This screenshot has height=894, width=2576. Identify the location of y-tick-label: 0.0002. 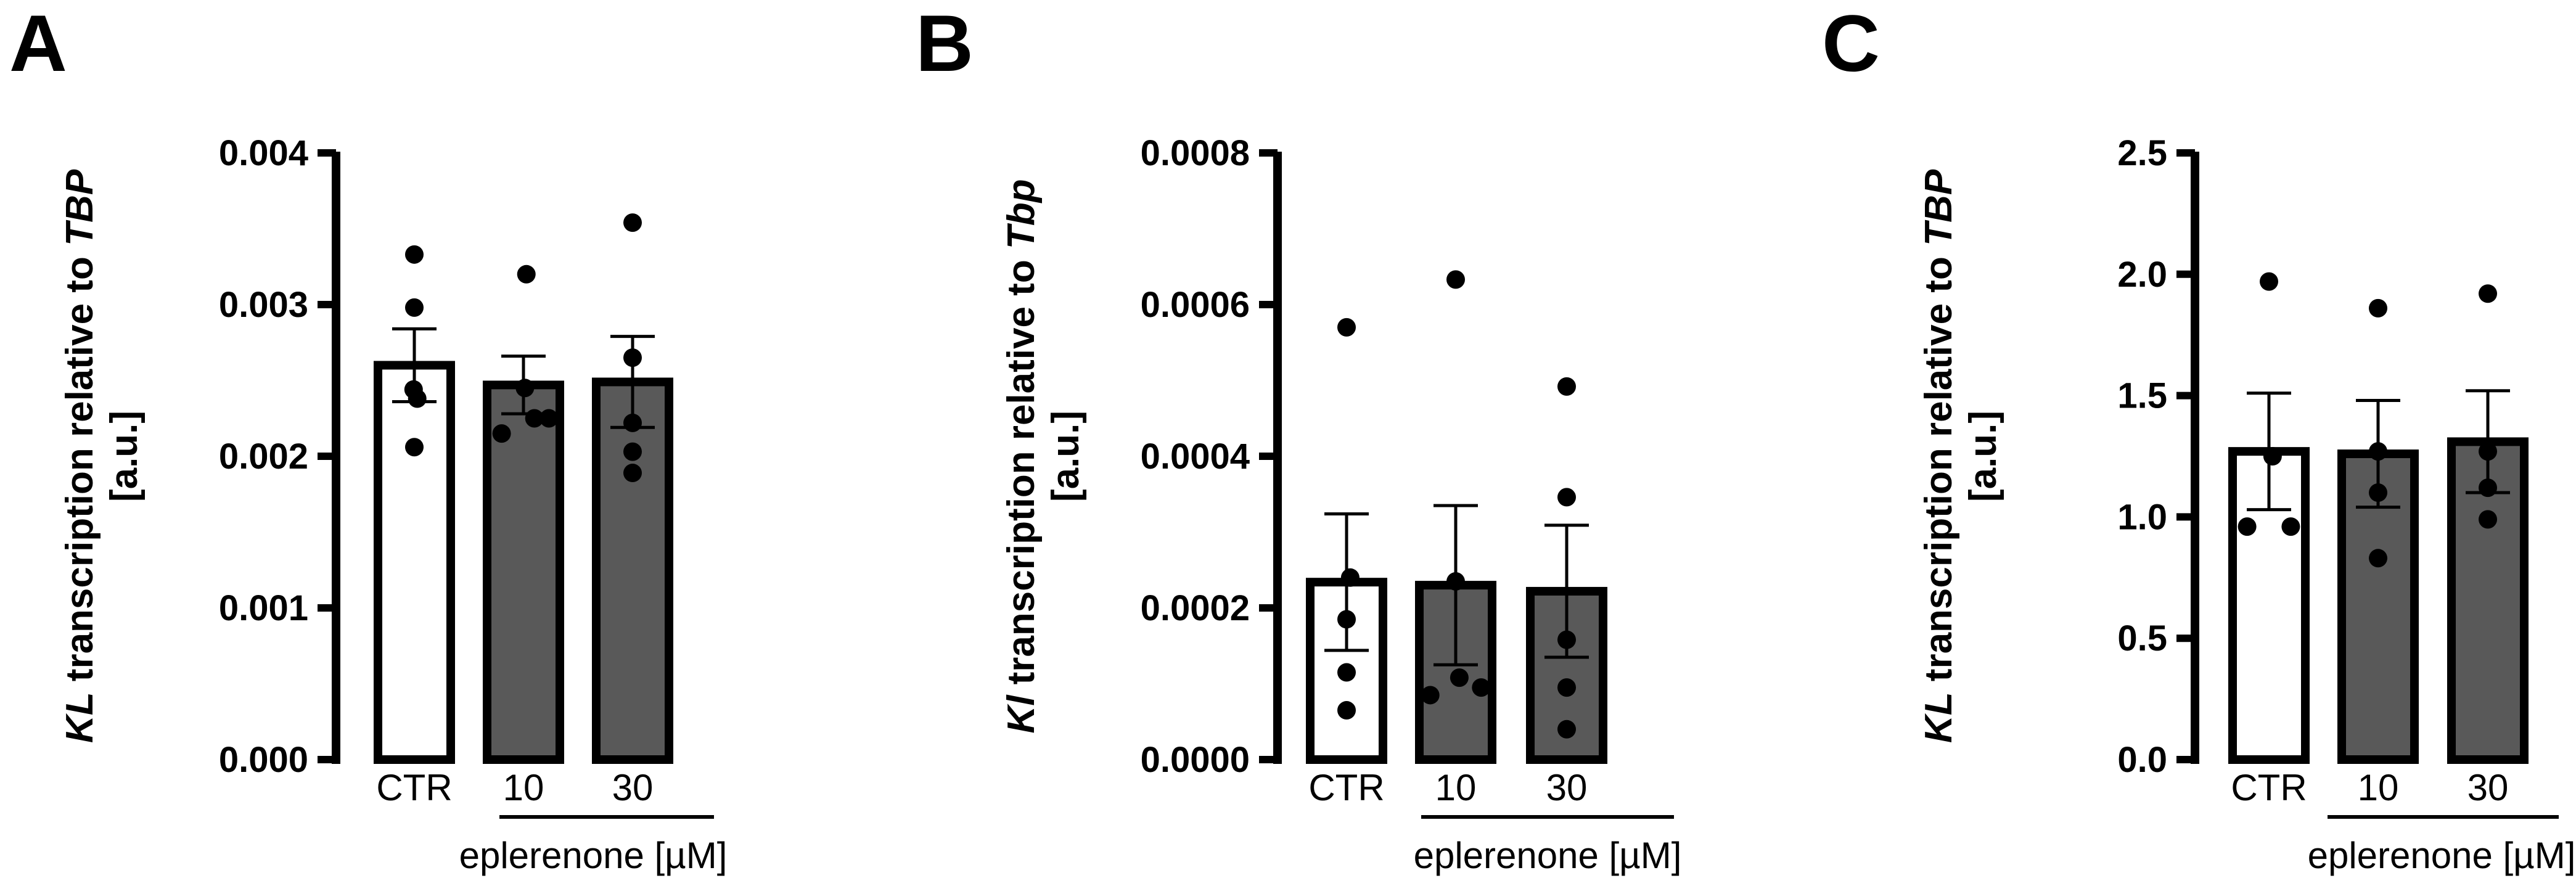
(1195, 608).